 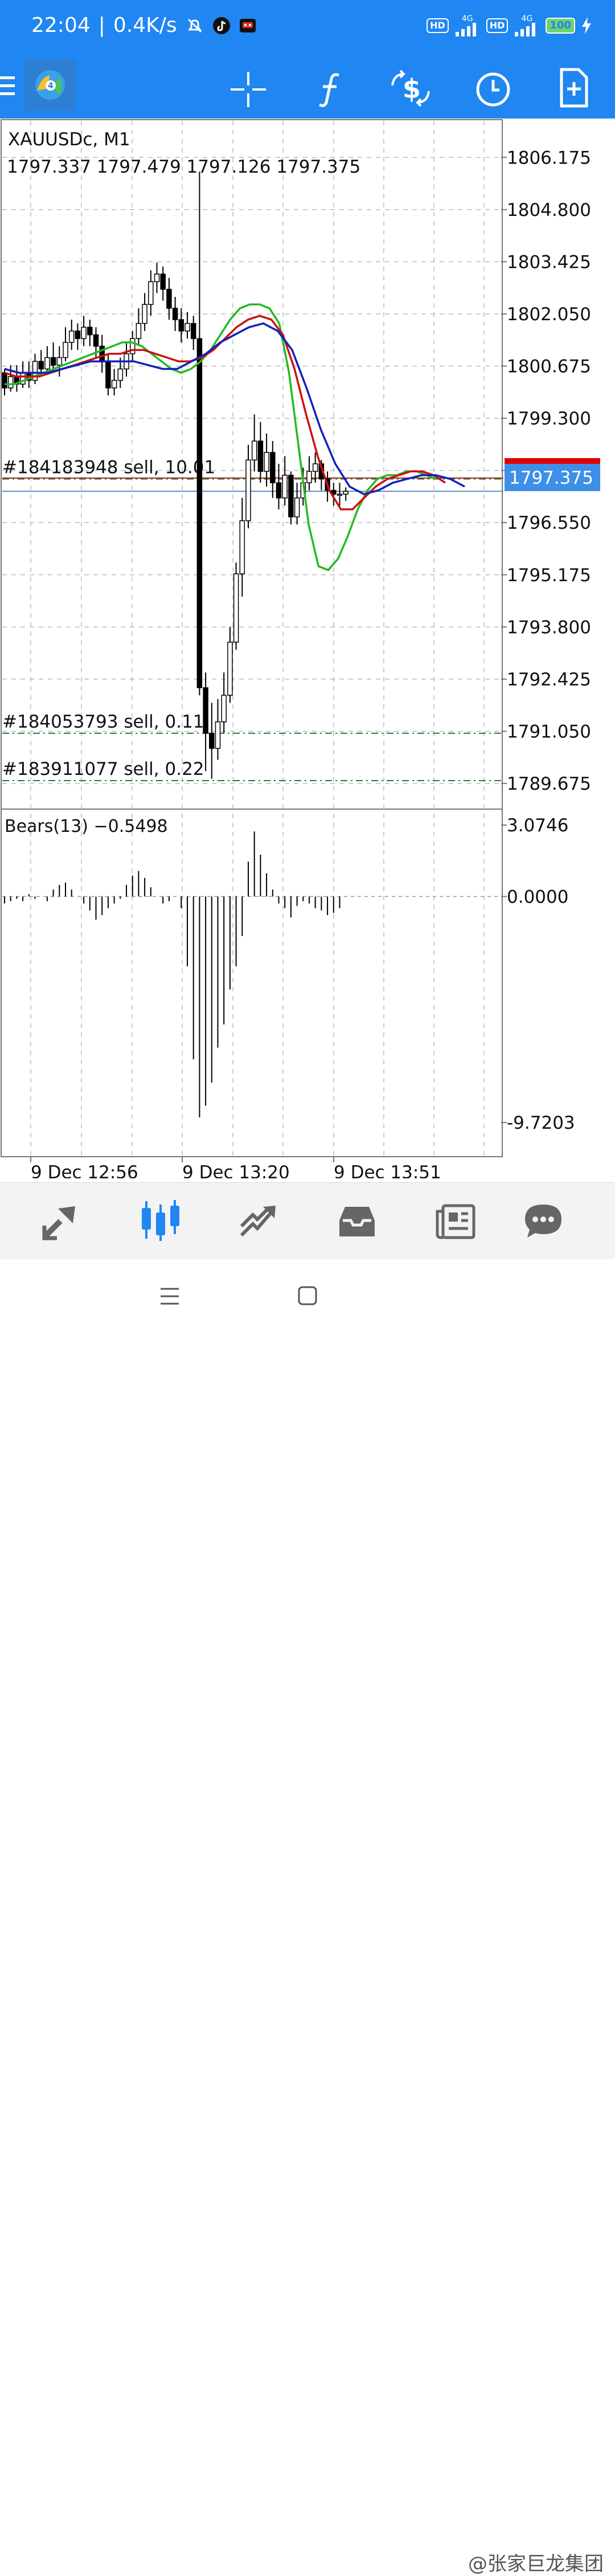 I want to click on function-icon, so click(x=330, y=89).